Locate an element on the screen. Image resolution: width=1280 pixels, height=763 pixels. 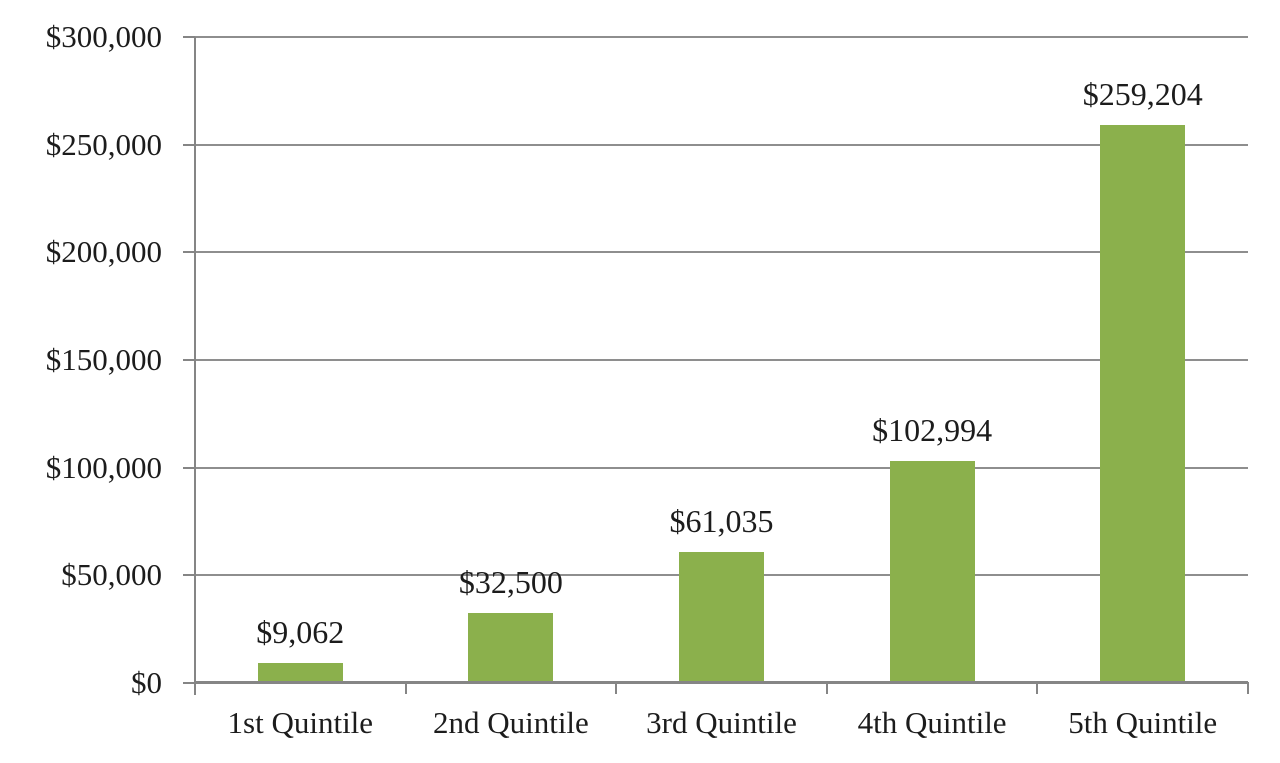
x-axis-line is located at coordinates (721, 682).